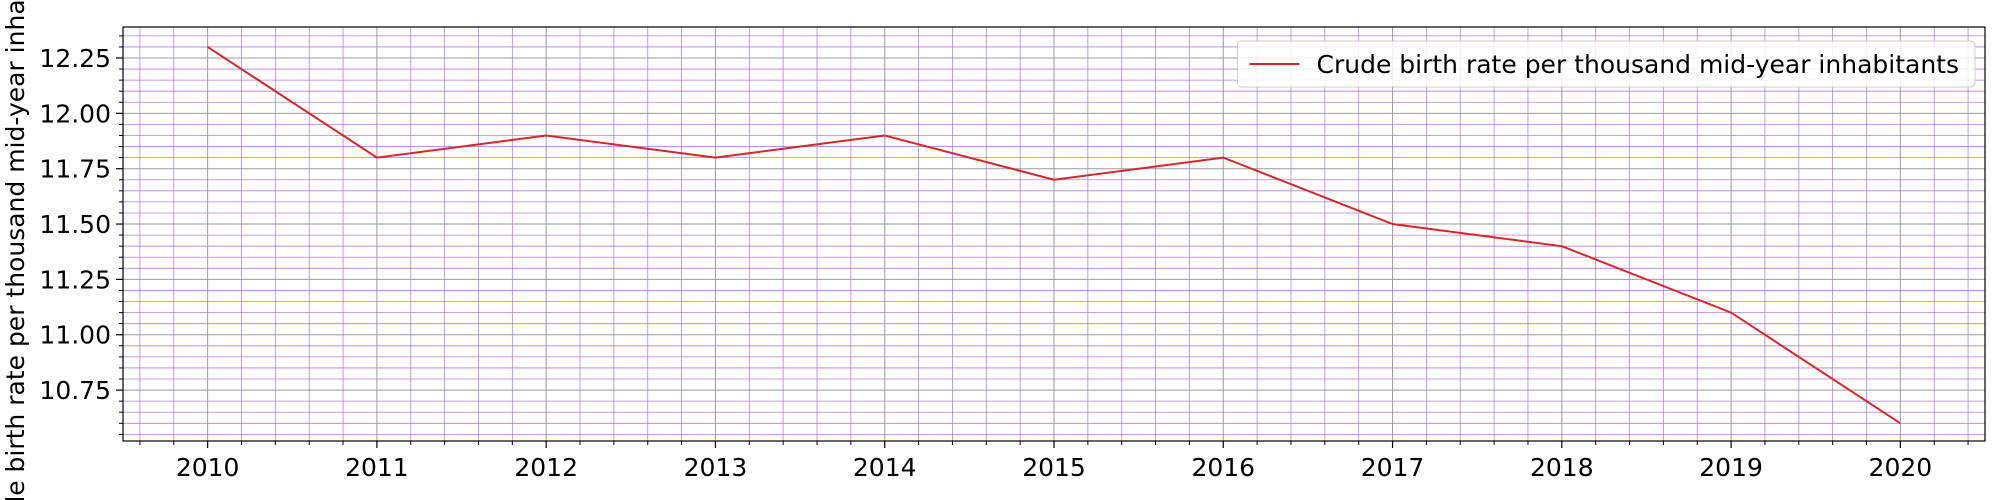  Describe the element at coordinates (208, 467) in the screenshot. I see `x-tick-label: 2010` at that location.